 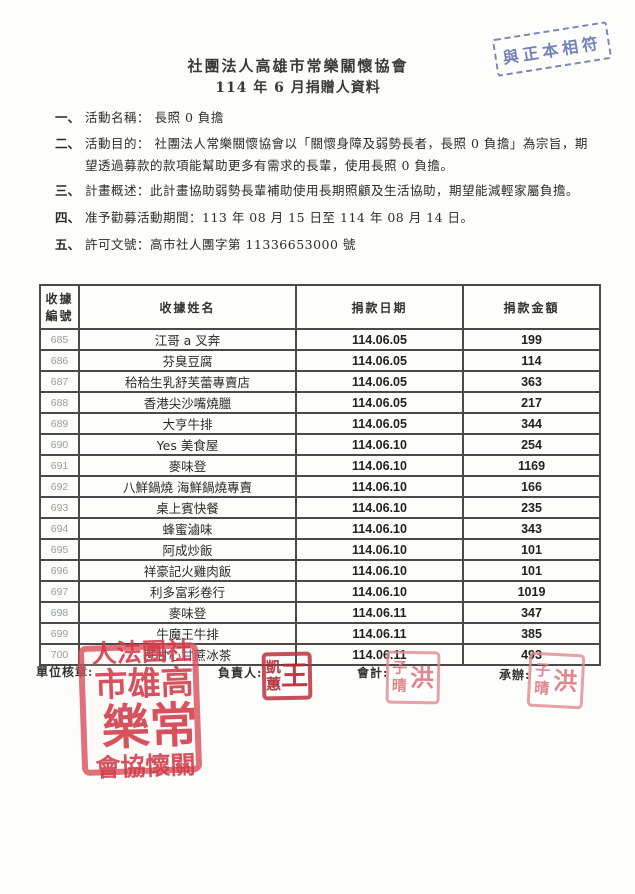 I want to click on table-row: 696 祥豪記火雞肉飯 114.06.10 101, so click(x=320, y=570).